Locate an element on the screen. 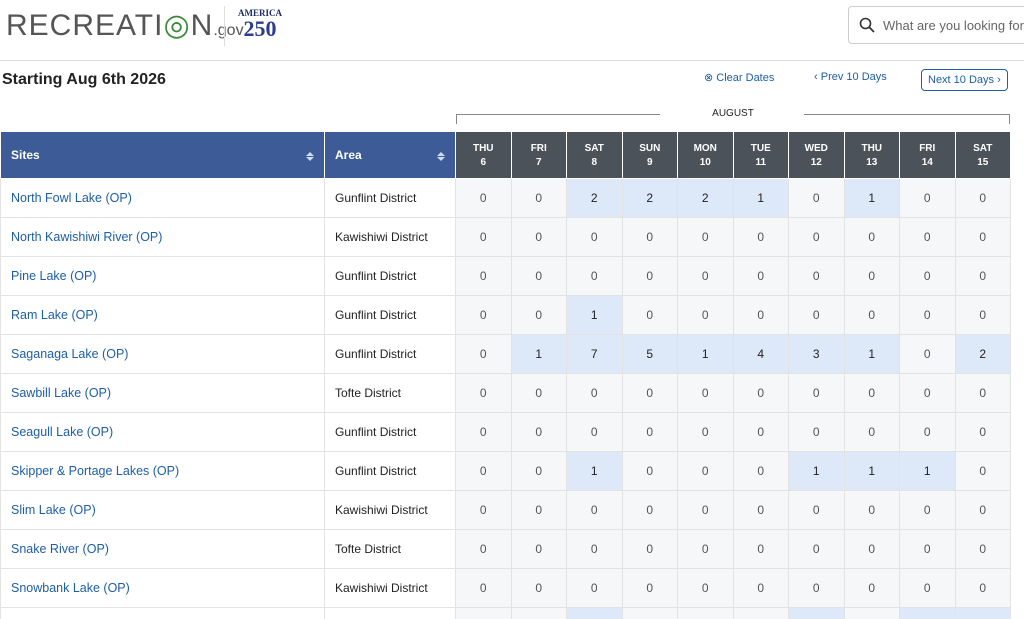  area-header: Area is located at coordinates (390, 155).